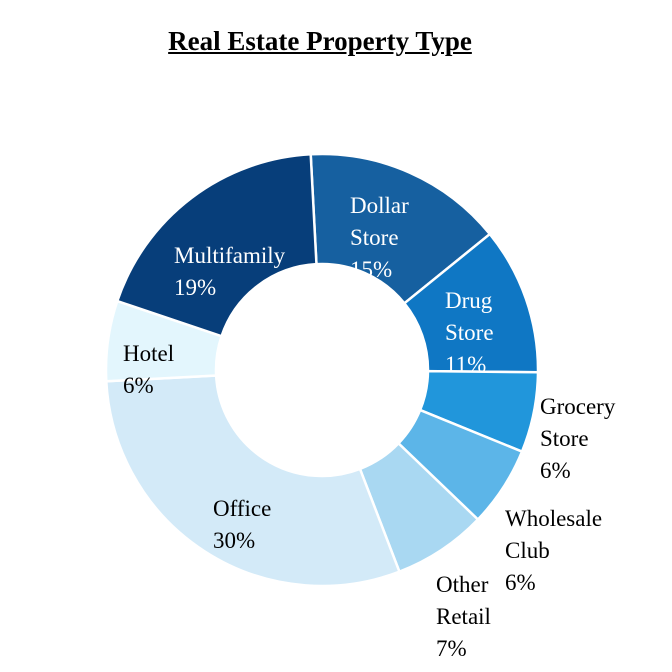  Describe the element at coordinates (553, 550) in the screenshot. I see `data-label-wholesale-club: Wholesale Club 6%` at that location.